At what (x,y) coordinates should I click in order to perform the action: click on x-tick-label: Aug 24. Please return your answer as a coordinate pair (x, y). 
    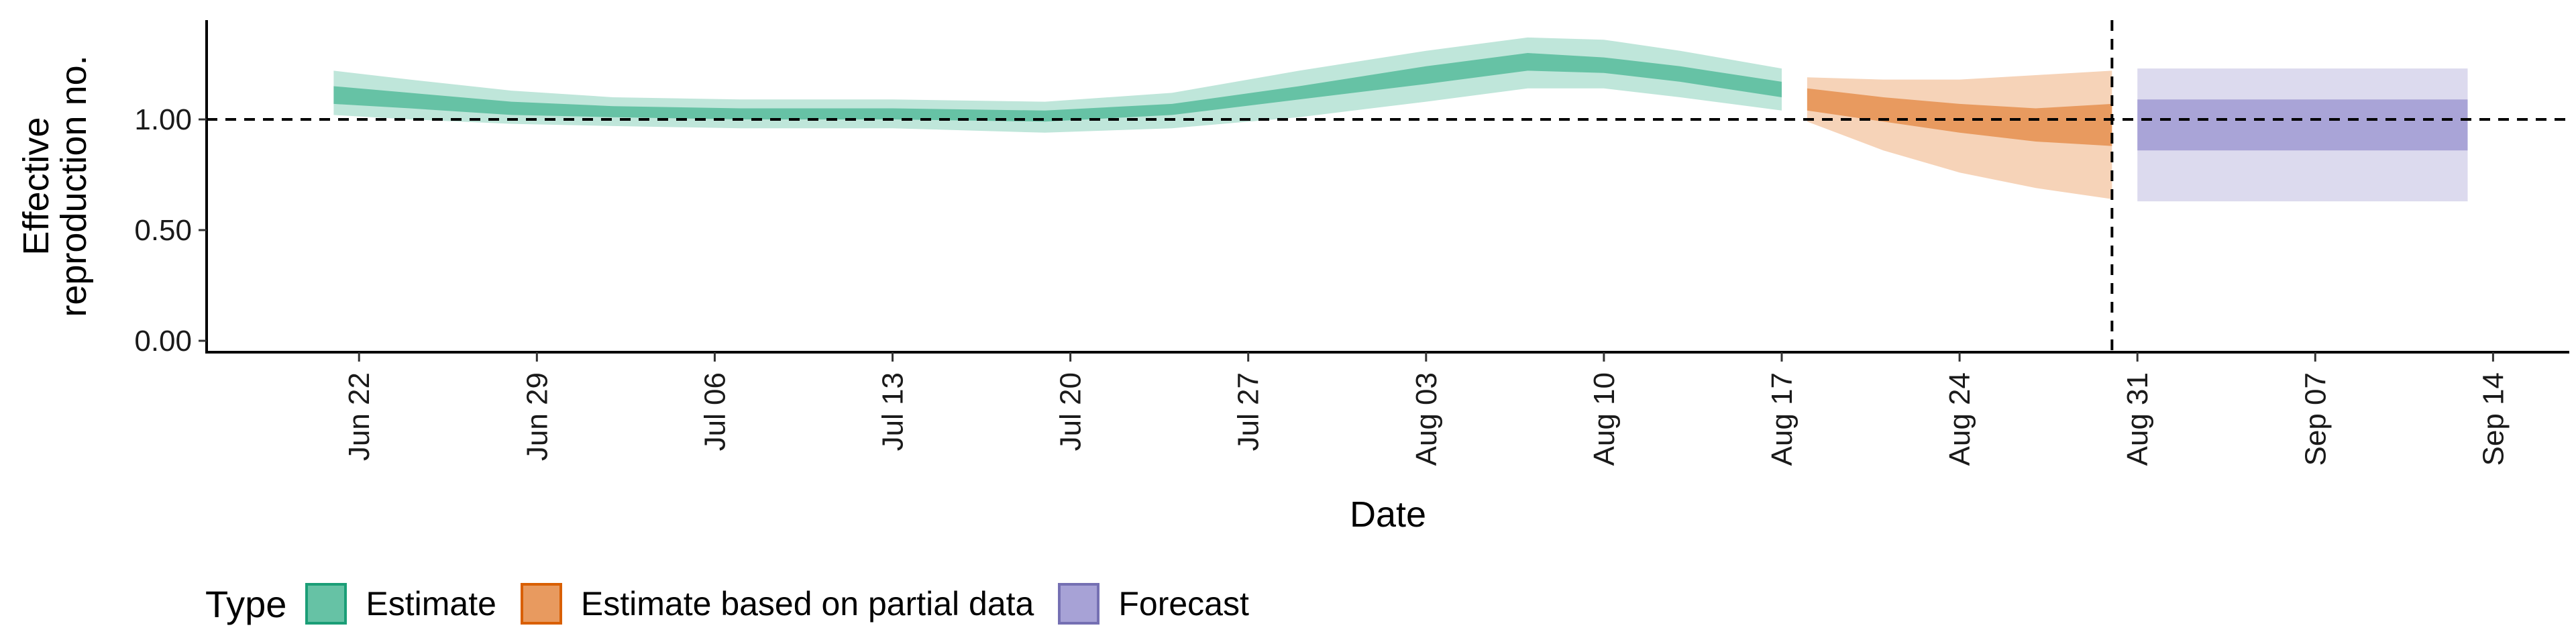
    Looking at the image, I should click on (1959, 419).